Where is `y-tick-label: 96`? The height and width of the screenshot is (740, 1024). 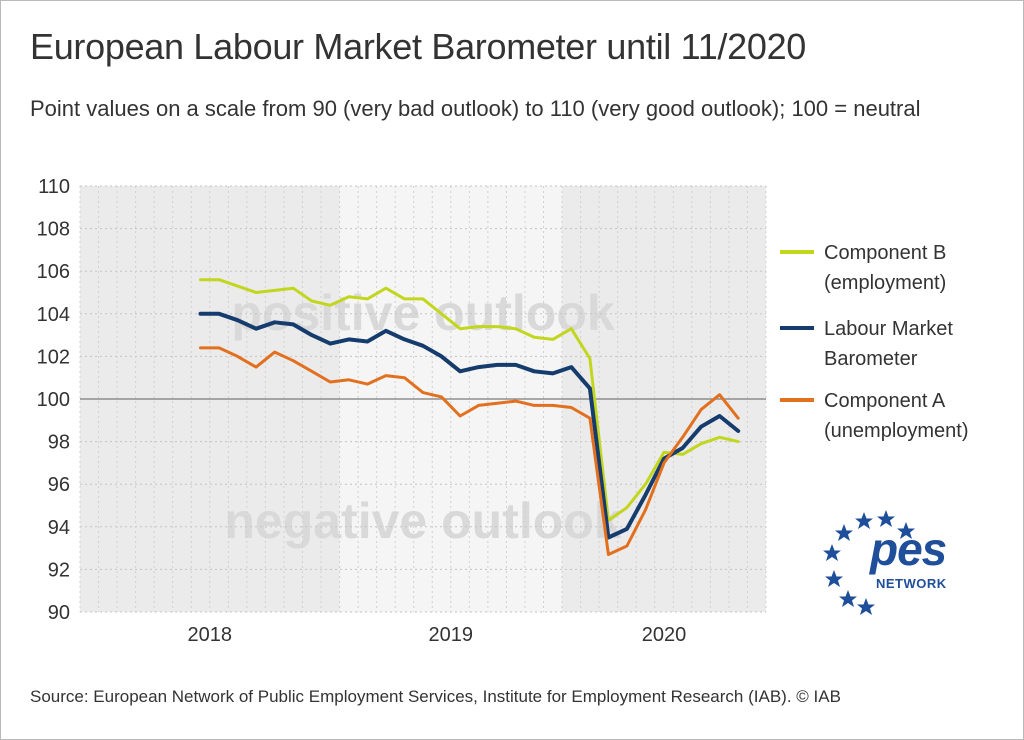
y-tick-label: 96 is located at coordinates (59, 485).